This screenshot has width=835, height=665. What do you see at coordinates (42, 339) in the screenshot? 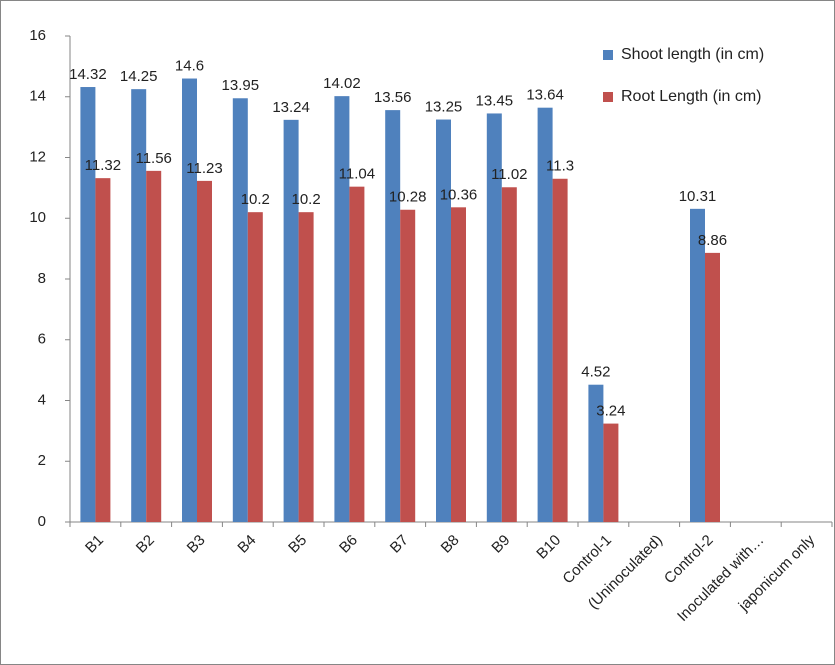
I see `y-tick-label: 6` at bounding box center [42, 339].